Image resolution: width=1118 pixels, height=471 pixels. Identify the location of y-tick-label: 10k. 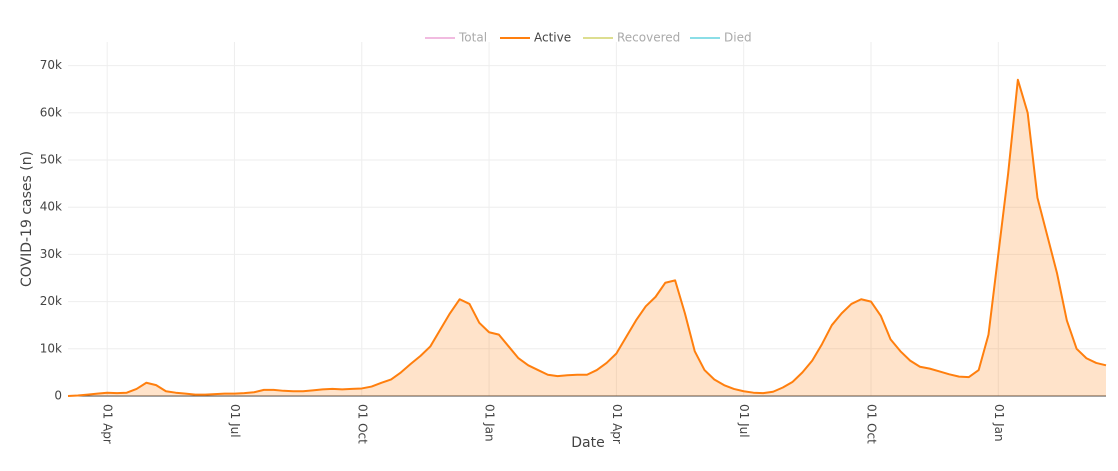
(51, 348).